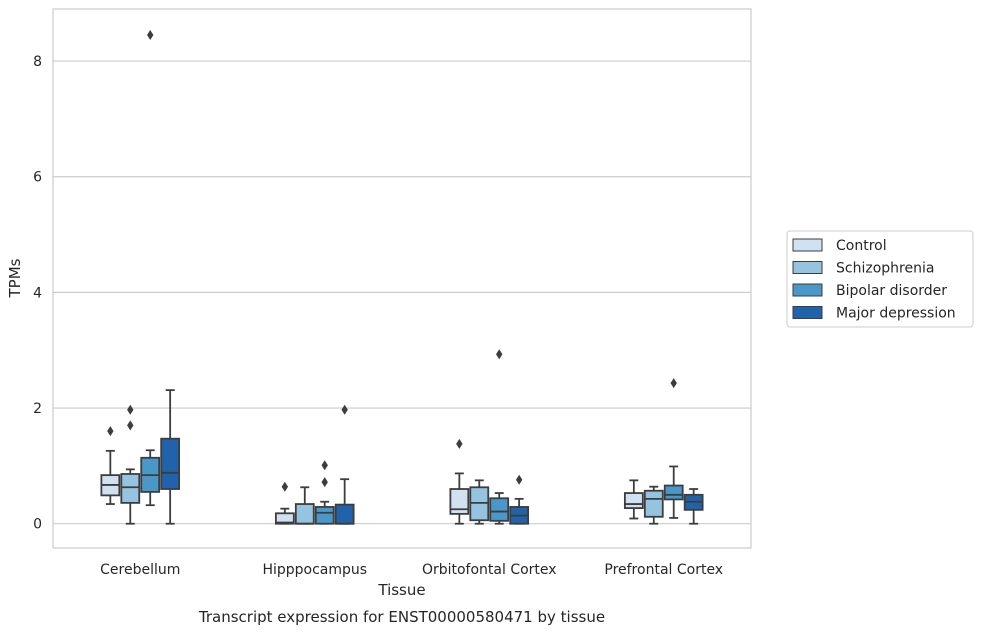 Image resolution: width=983 pixels, height=634 pixels. What do you see at coordinates (37, 409) in the screenshot?
I see `y-tick-label: 2` at bounding box center [37, 409].